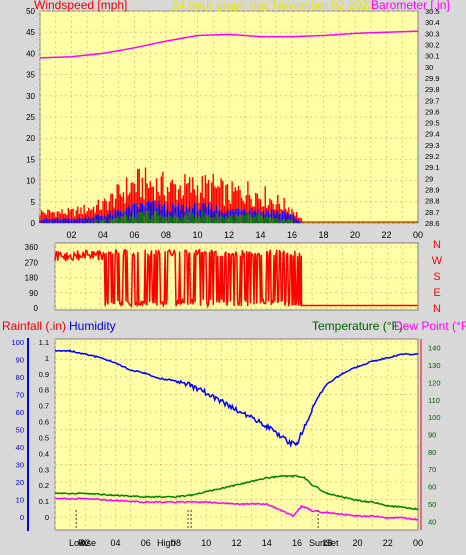  Describe the element at coordinates (388, 543) in the screenshot. I see `humidity-x-tick-label: 22` at that location.